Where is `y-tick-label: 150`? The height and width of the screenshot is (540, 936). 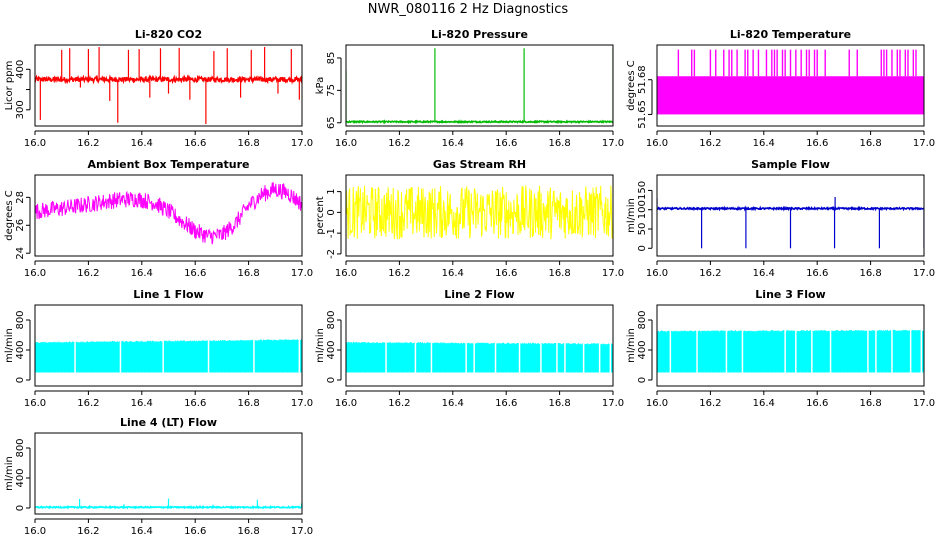 y-tick-label: 150 is located at coordinates (642, 190).